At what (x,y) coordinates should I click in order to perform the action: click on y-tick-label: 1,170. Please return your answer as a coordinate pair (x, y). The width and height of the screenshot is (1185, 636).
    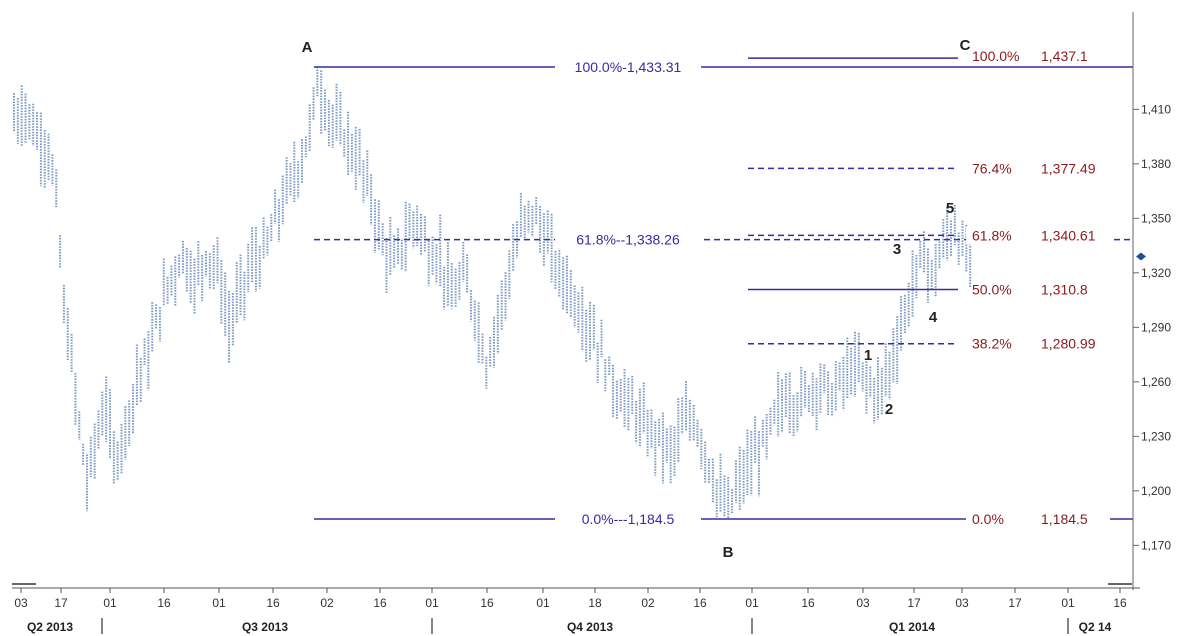
    Looking at the image, I should click on (1156, 545).